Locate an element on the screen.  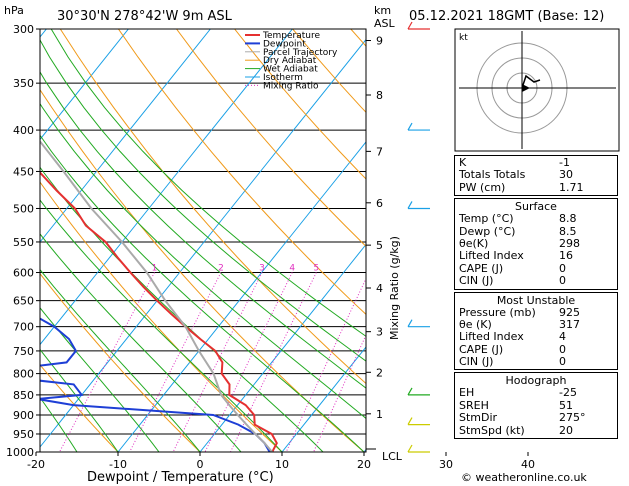
pressure-tick-label: 350 is located at coordinates (23, 83).